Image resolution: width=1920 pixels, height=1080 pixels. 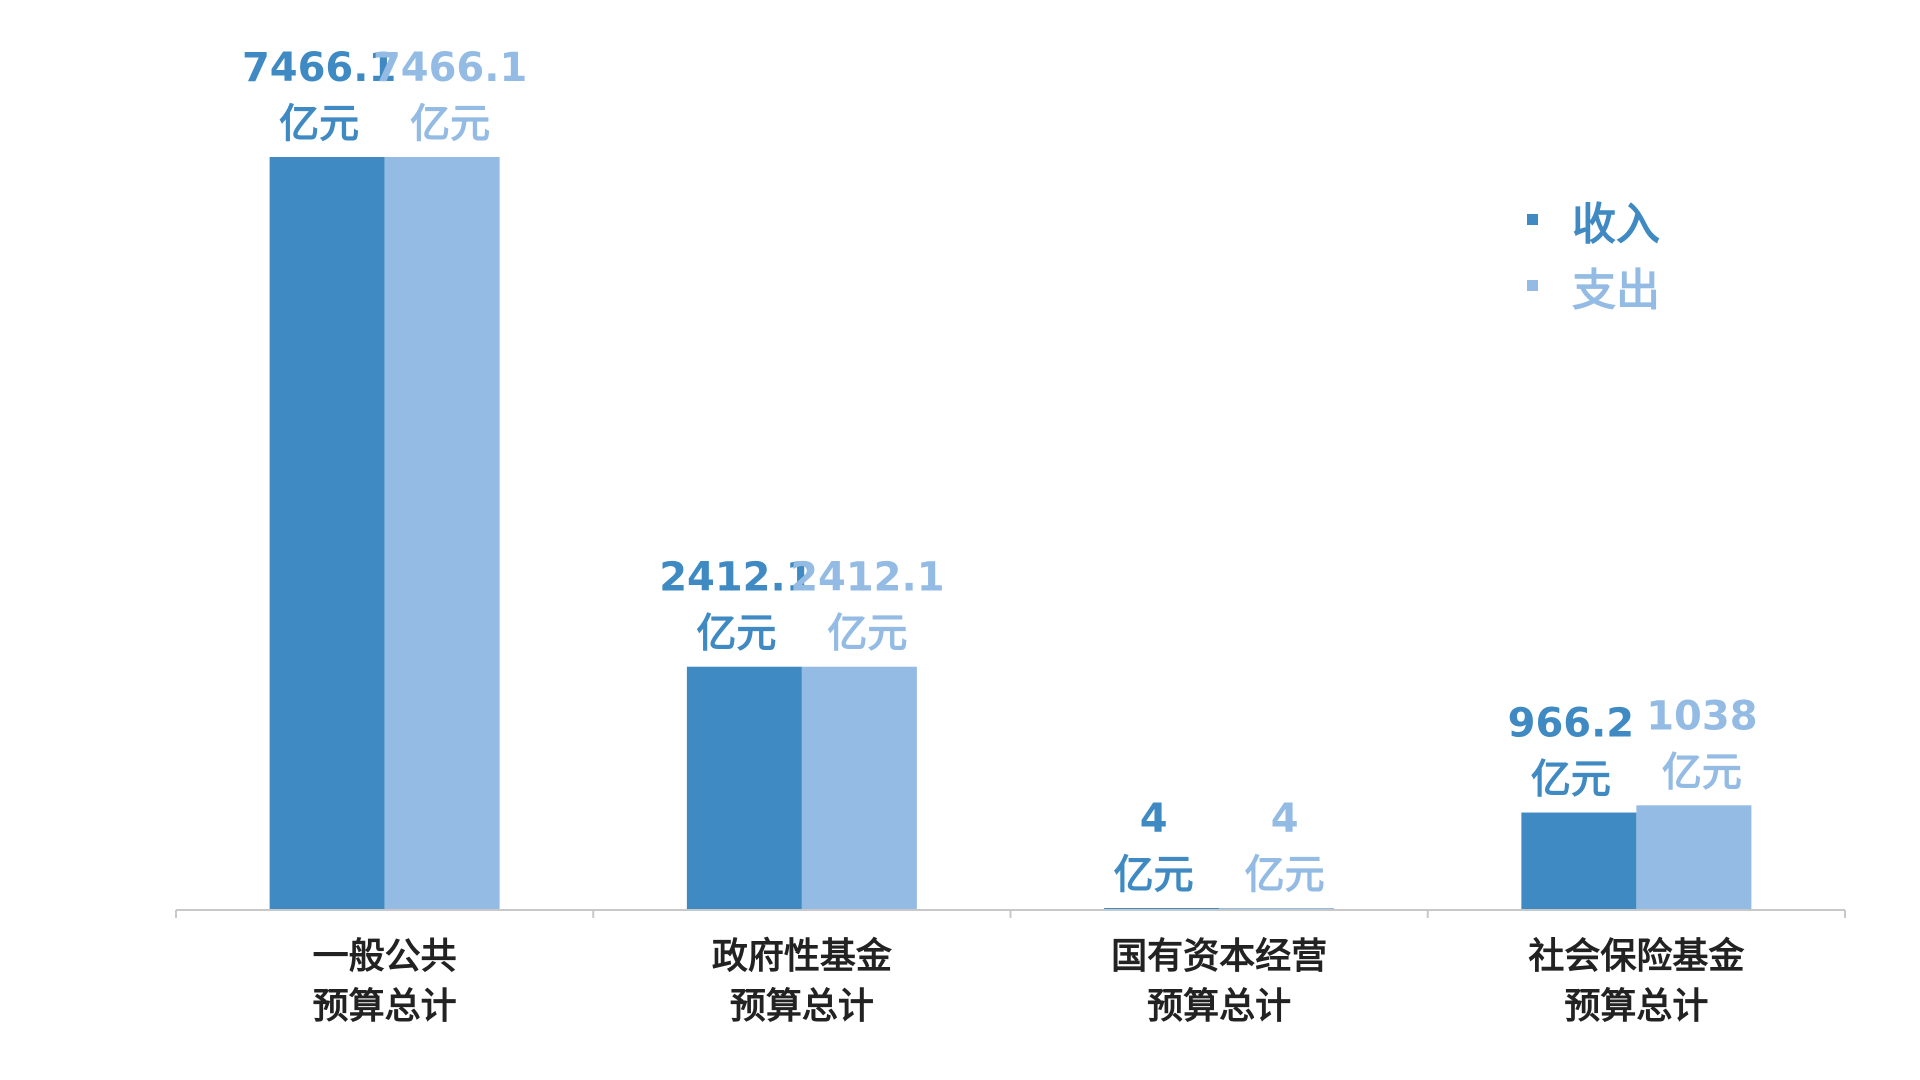 What do you see at coordinates (385, 956) in the screenshot?
I see `category-label: 一般公共` at bounding box center [385, 956].